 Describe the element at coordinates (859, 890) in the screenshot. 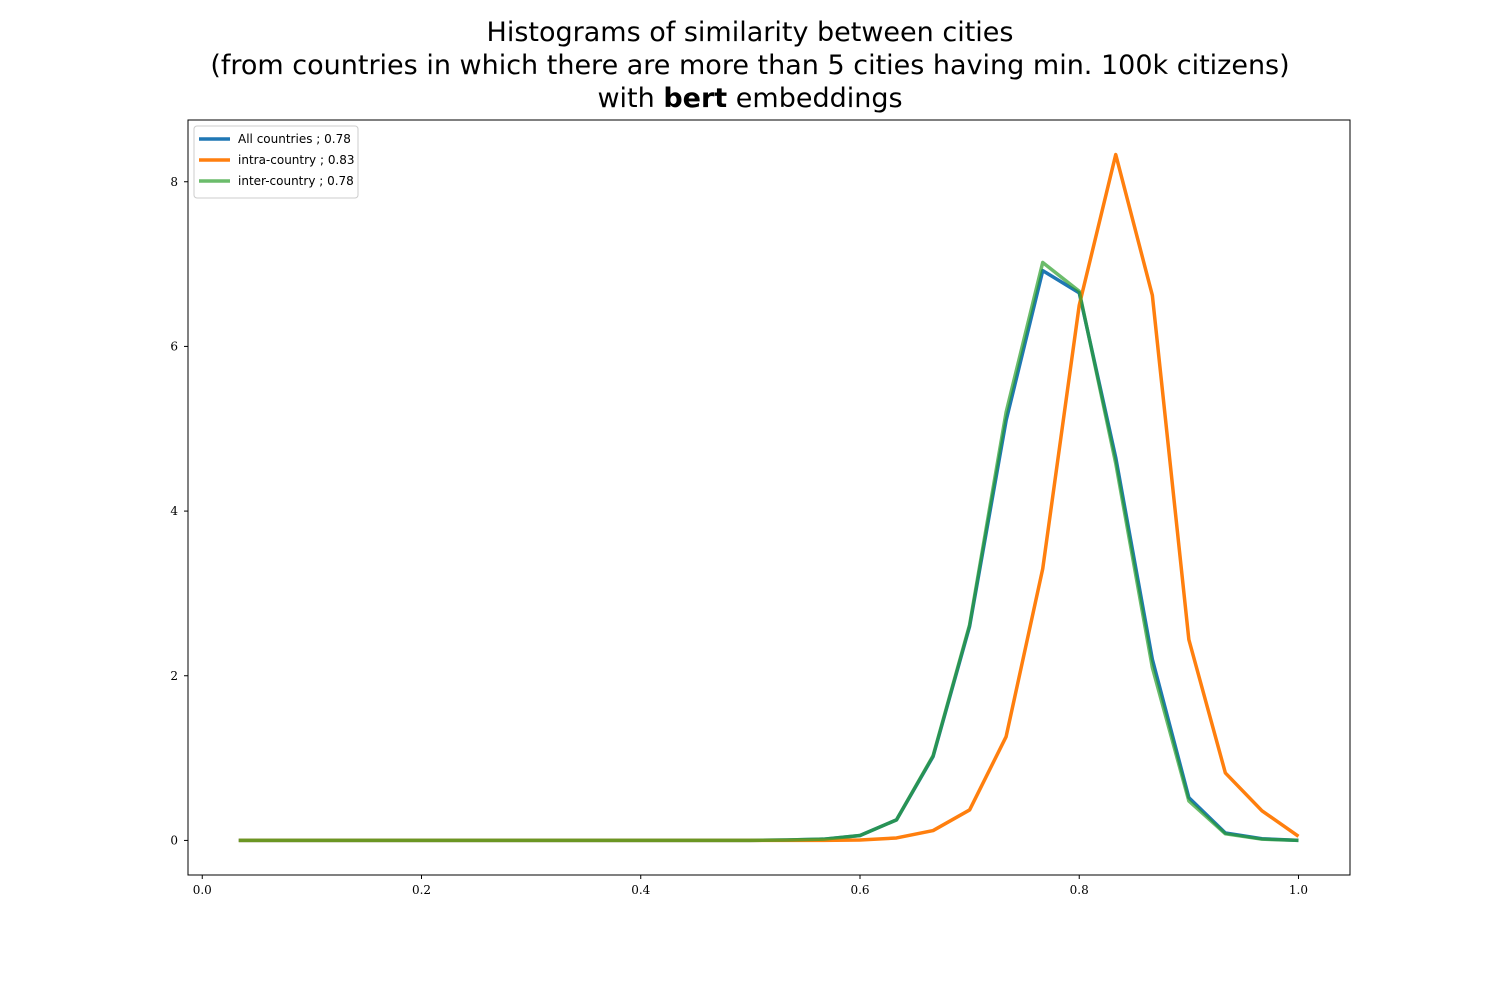

I see `x-tick-label: 0.6` at that location.